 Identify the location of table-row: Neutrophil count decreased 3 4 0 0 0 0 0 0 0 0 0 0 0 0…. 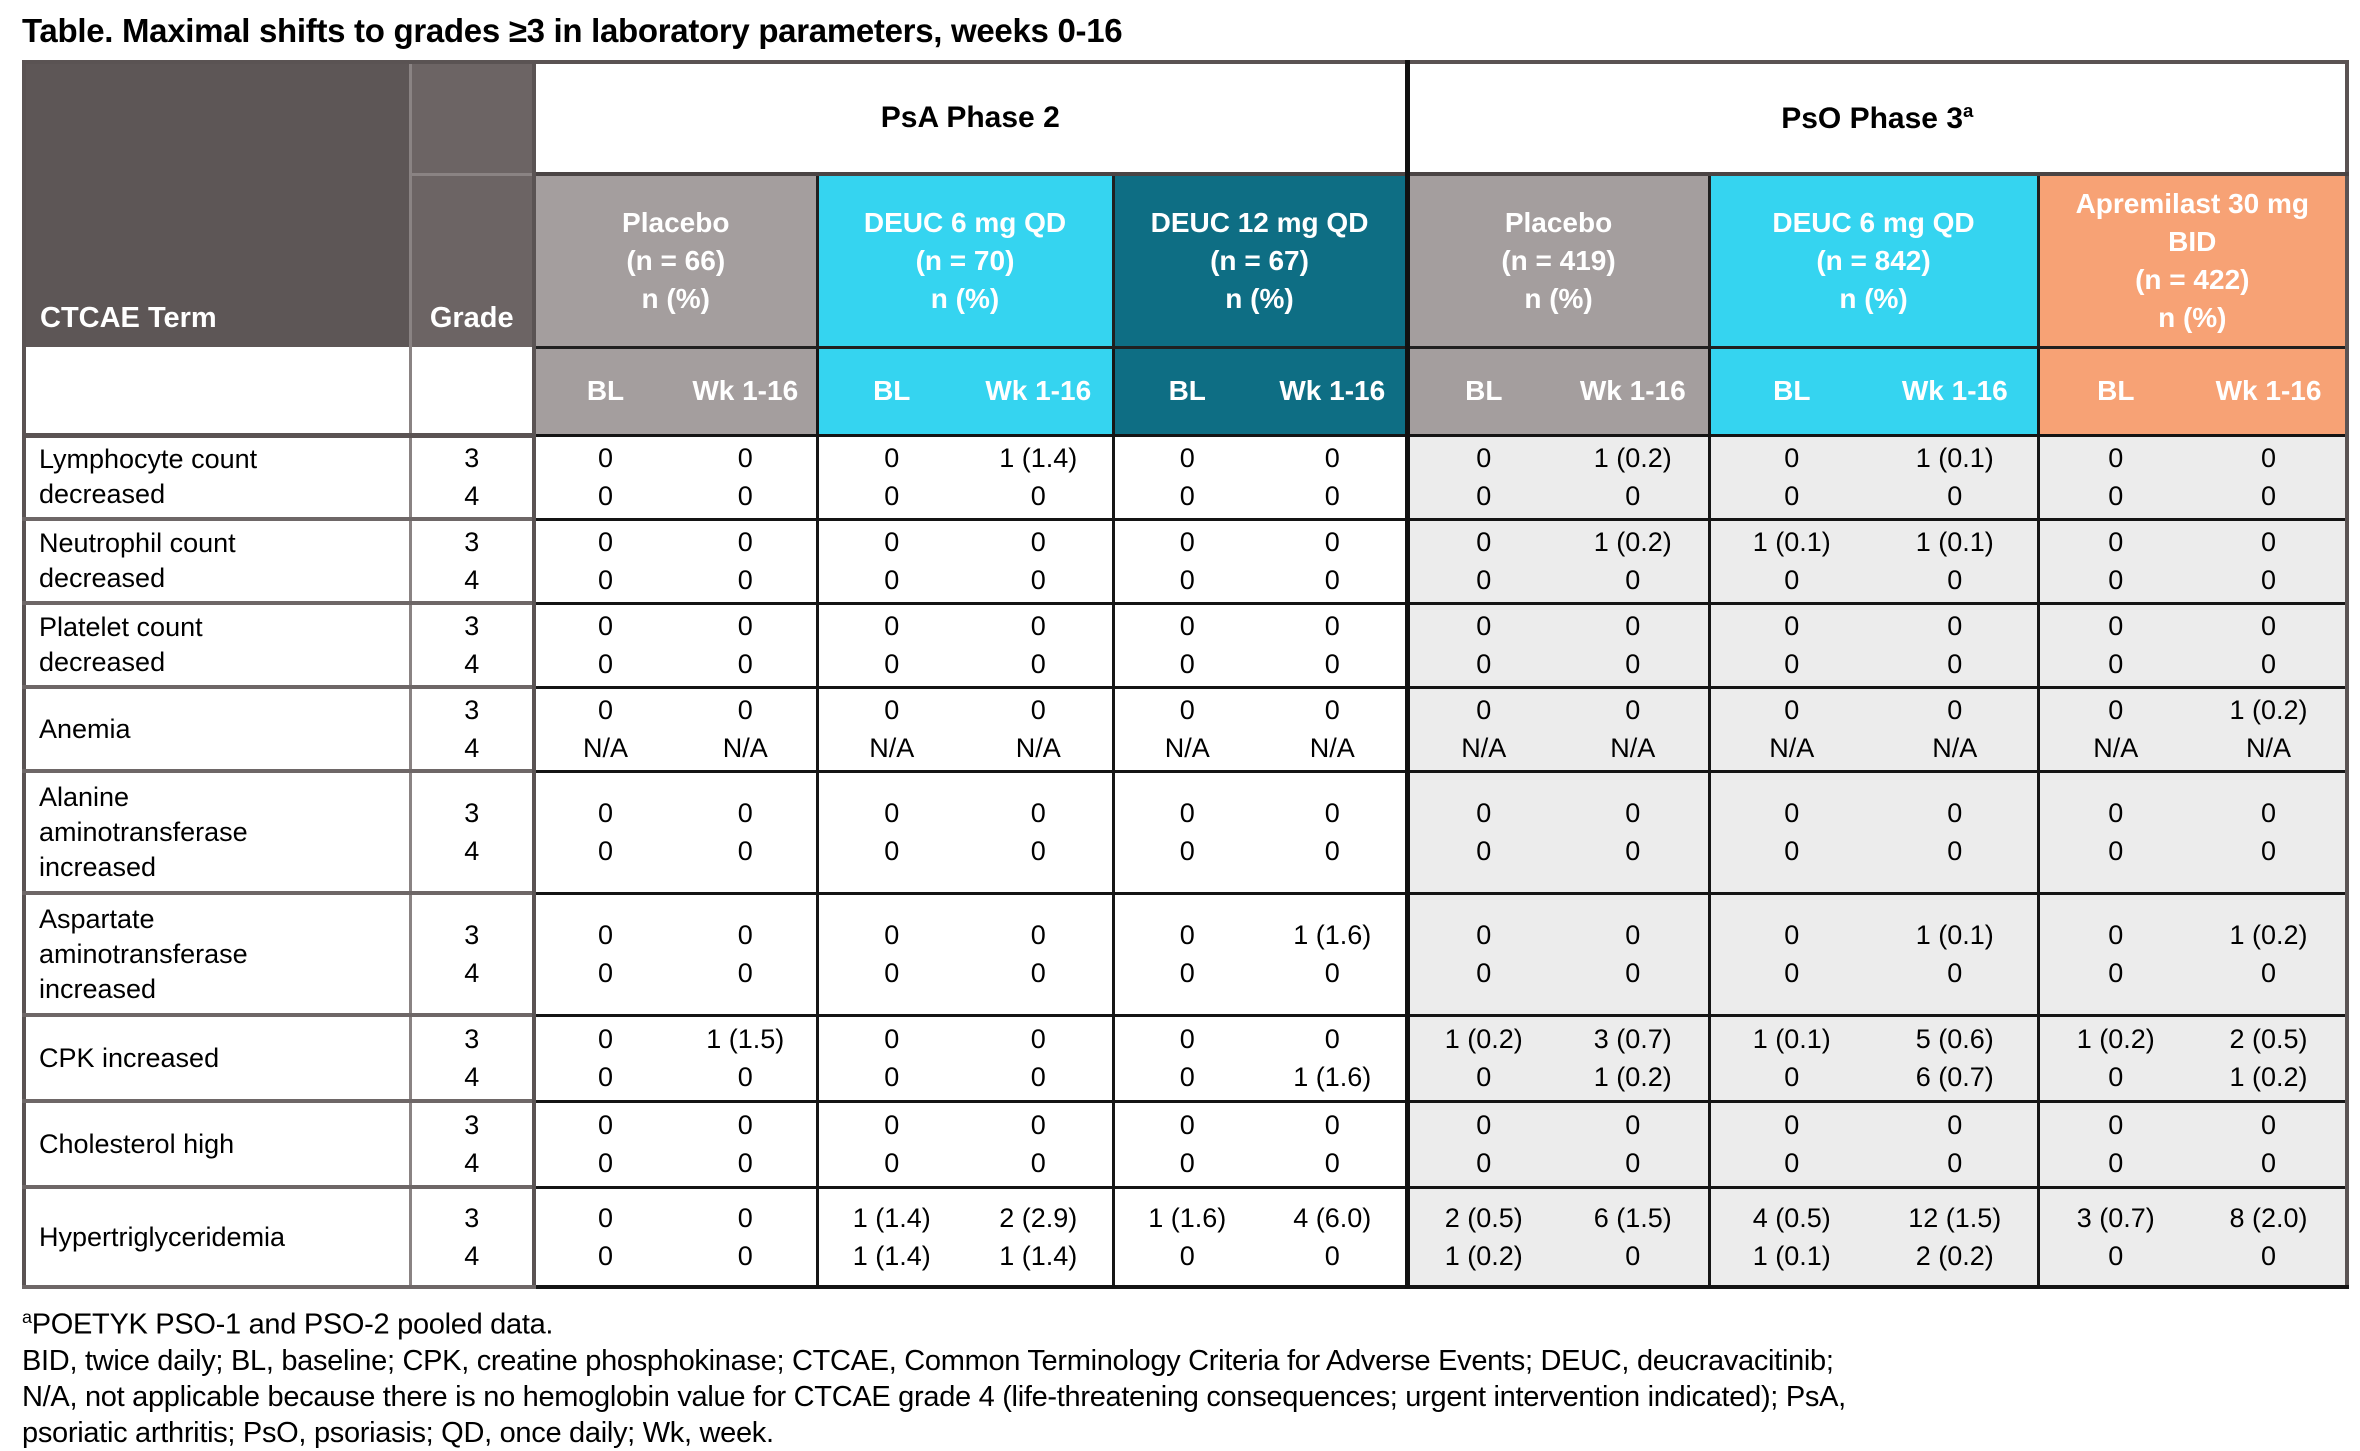
(1186, 560).